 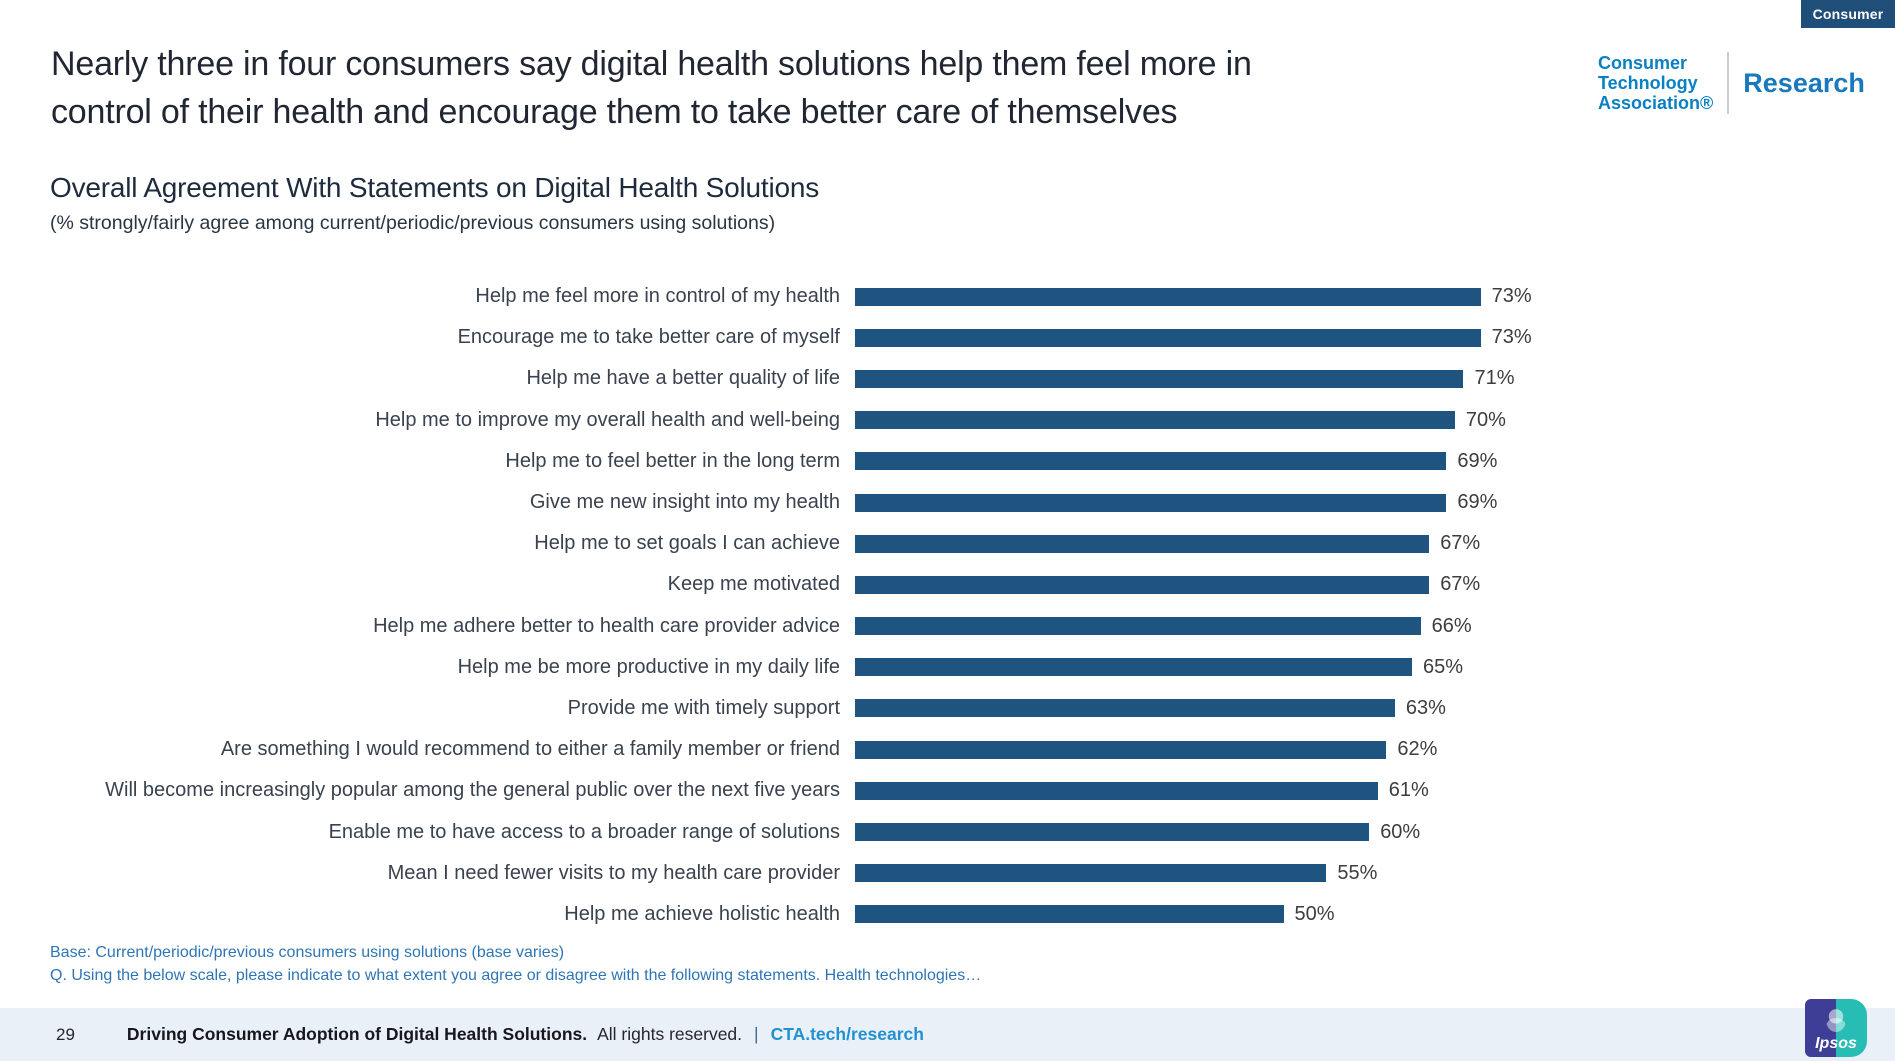 I want to click on bar-value: 60%, so click(x=1400, y=831).